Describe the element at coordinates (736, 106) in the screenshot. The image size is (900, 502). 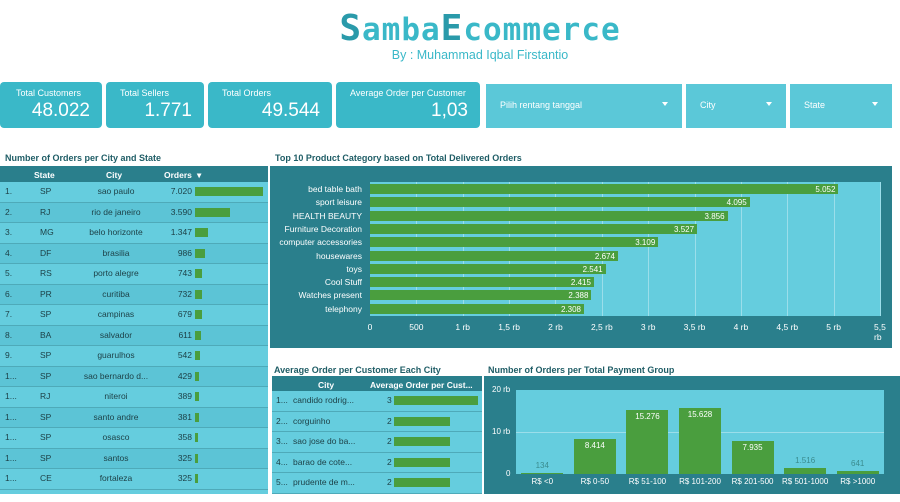
I see `city-filter: City` at that location.